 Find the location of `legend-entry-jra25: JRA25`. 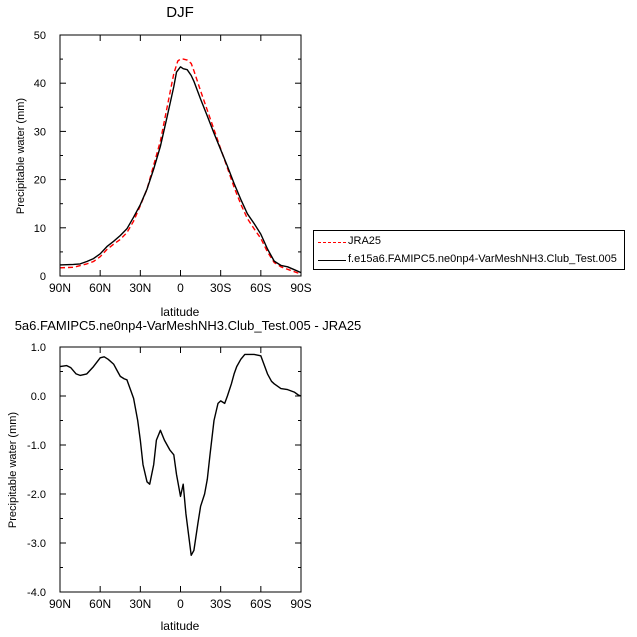

legend-entry-jra25: JRA25 is located at coordinates (469, 242).